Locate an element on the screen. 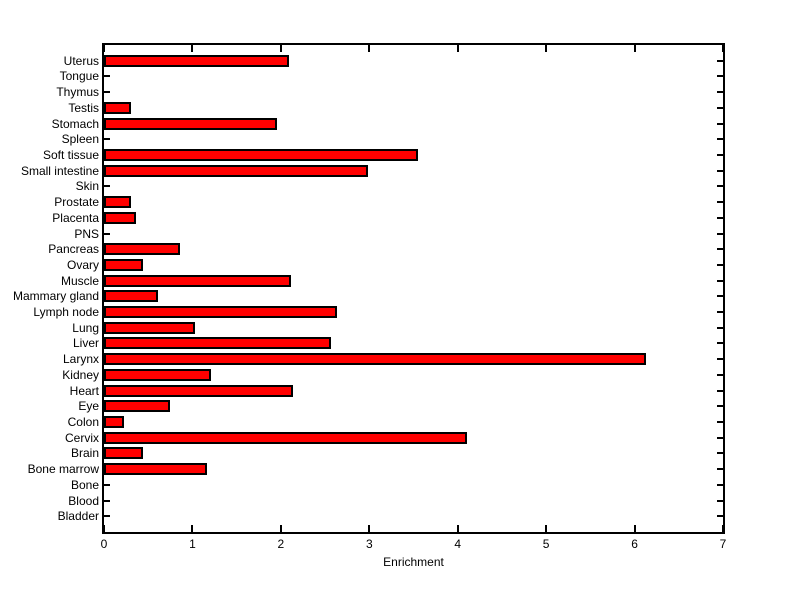 Image resolution: width=800 pixels, height=599 pixels. x-tick-label: 6 is located at coordinates (634, 544).